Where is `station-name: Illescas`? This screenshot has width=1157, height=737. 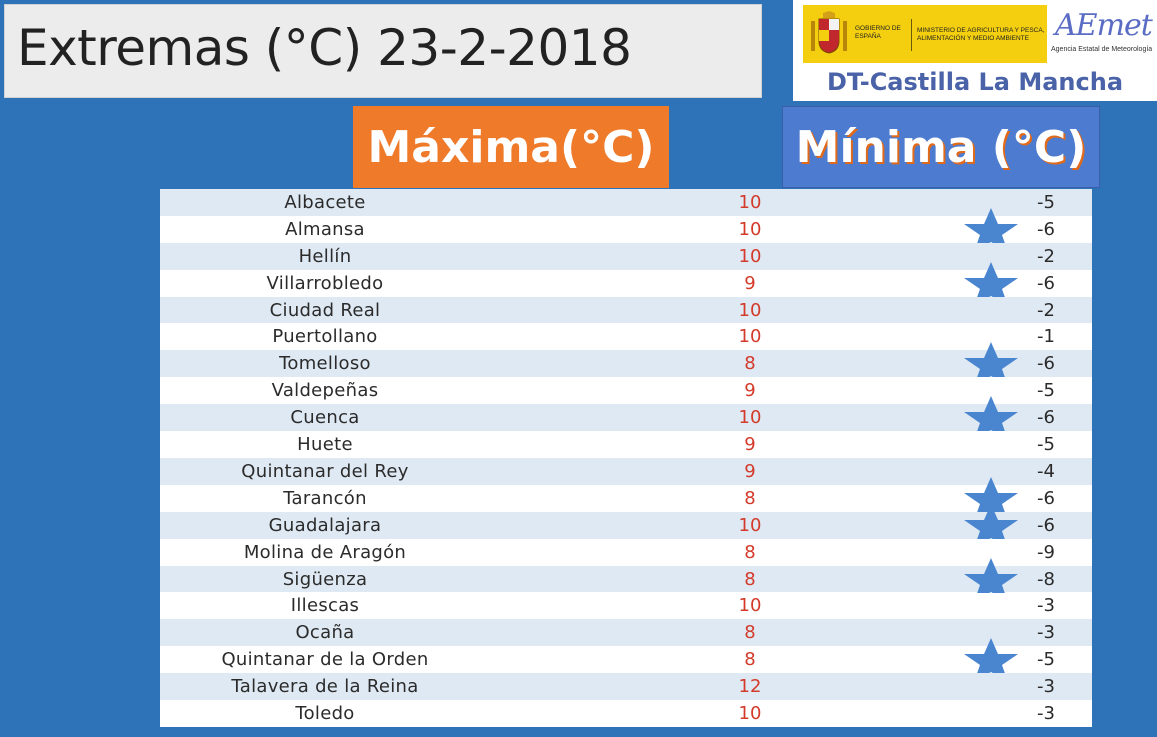
station-name: Illescas is located at coordinates (325, 606).